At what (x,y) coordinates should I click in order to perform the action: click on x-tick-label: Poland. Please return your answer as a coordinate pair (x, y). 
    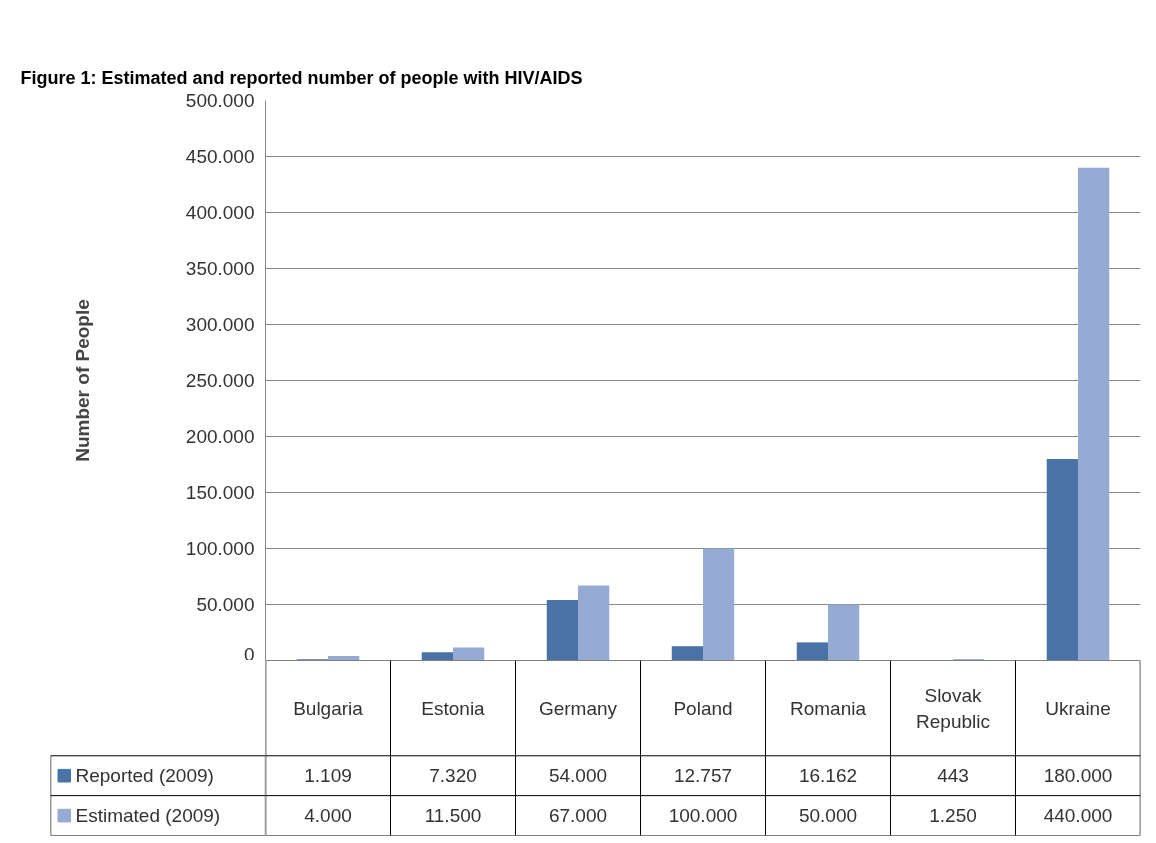
    Looking at the image, I should click on (703, 708).